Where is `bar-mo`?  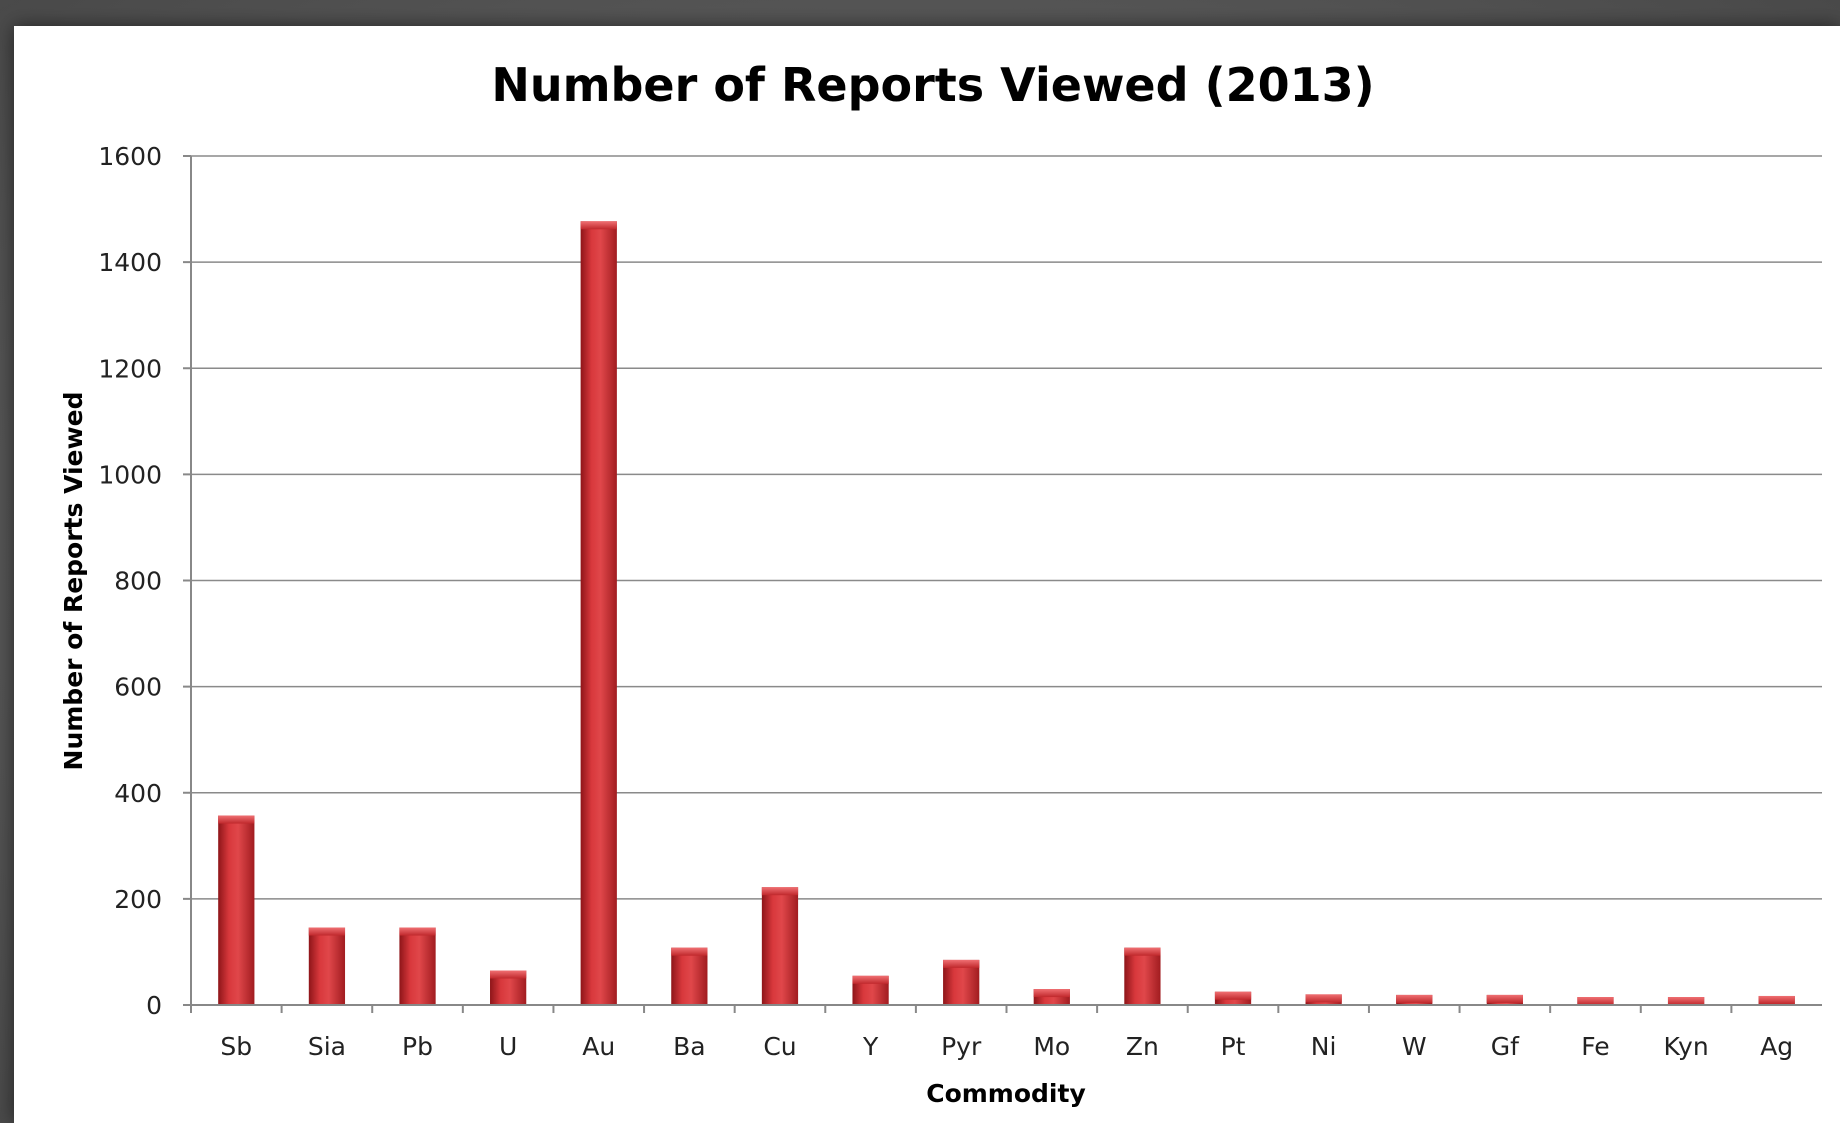 bar-mo is located at coordinates (1051, 997).